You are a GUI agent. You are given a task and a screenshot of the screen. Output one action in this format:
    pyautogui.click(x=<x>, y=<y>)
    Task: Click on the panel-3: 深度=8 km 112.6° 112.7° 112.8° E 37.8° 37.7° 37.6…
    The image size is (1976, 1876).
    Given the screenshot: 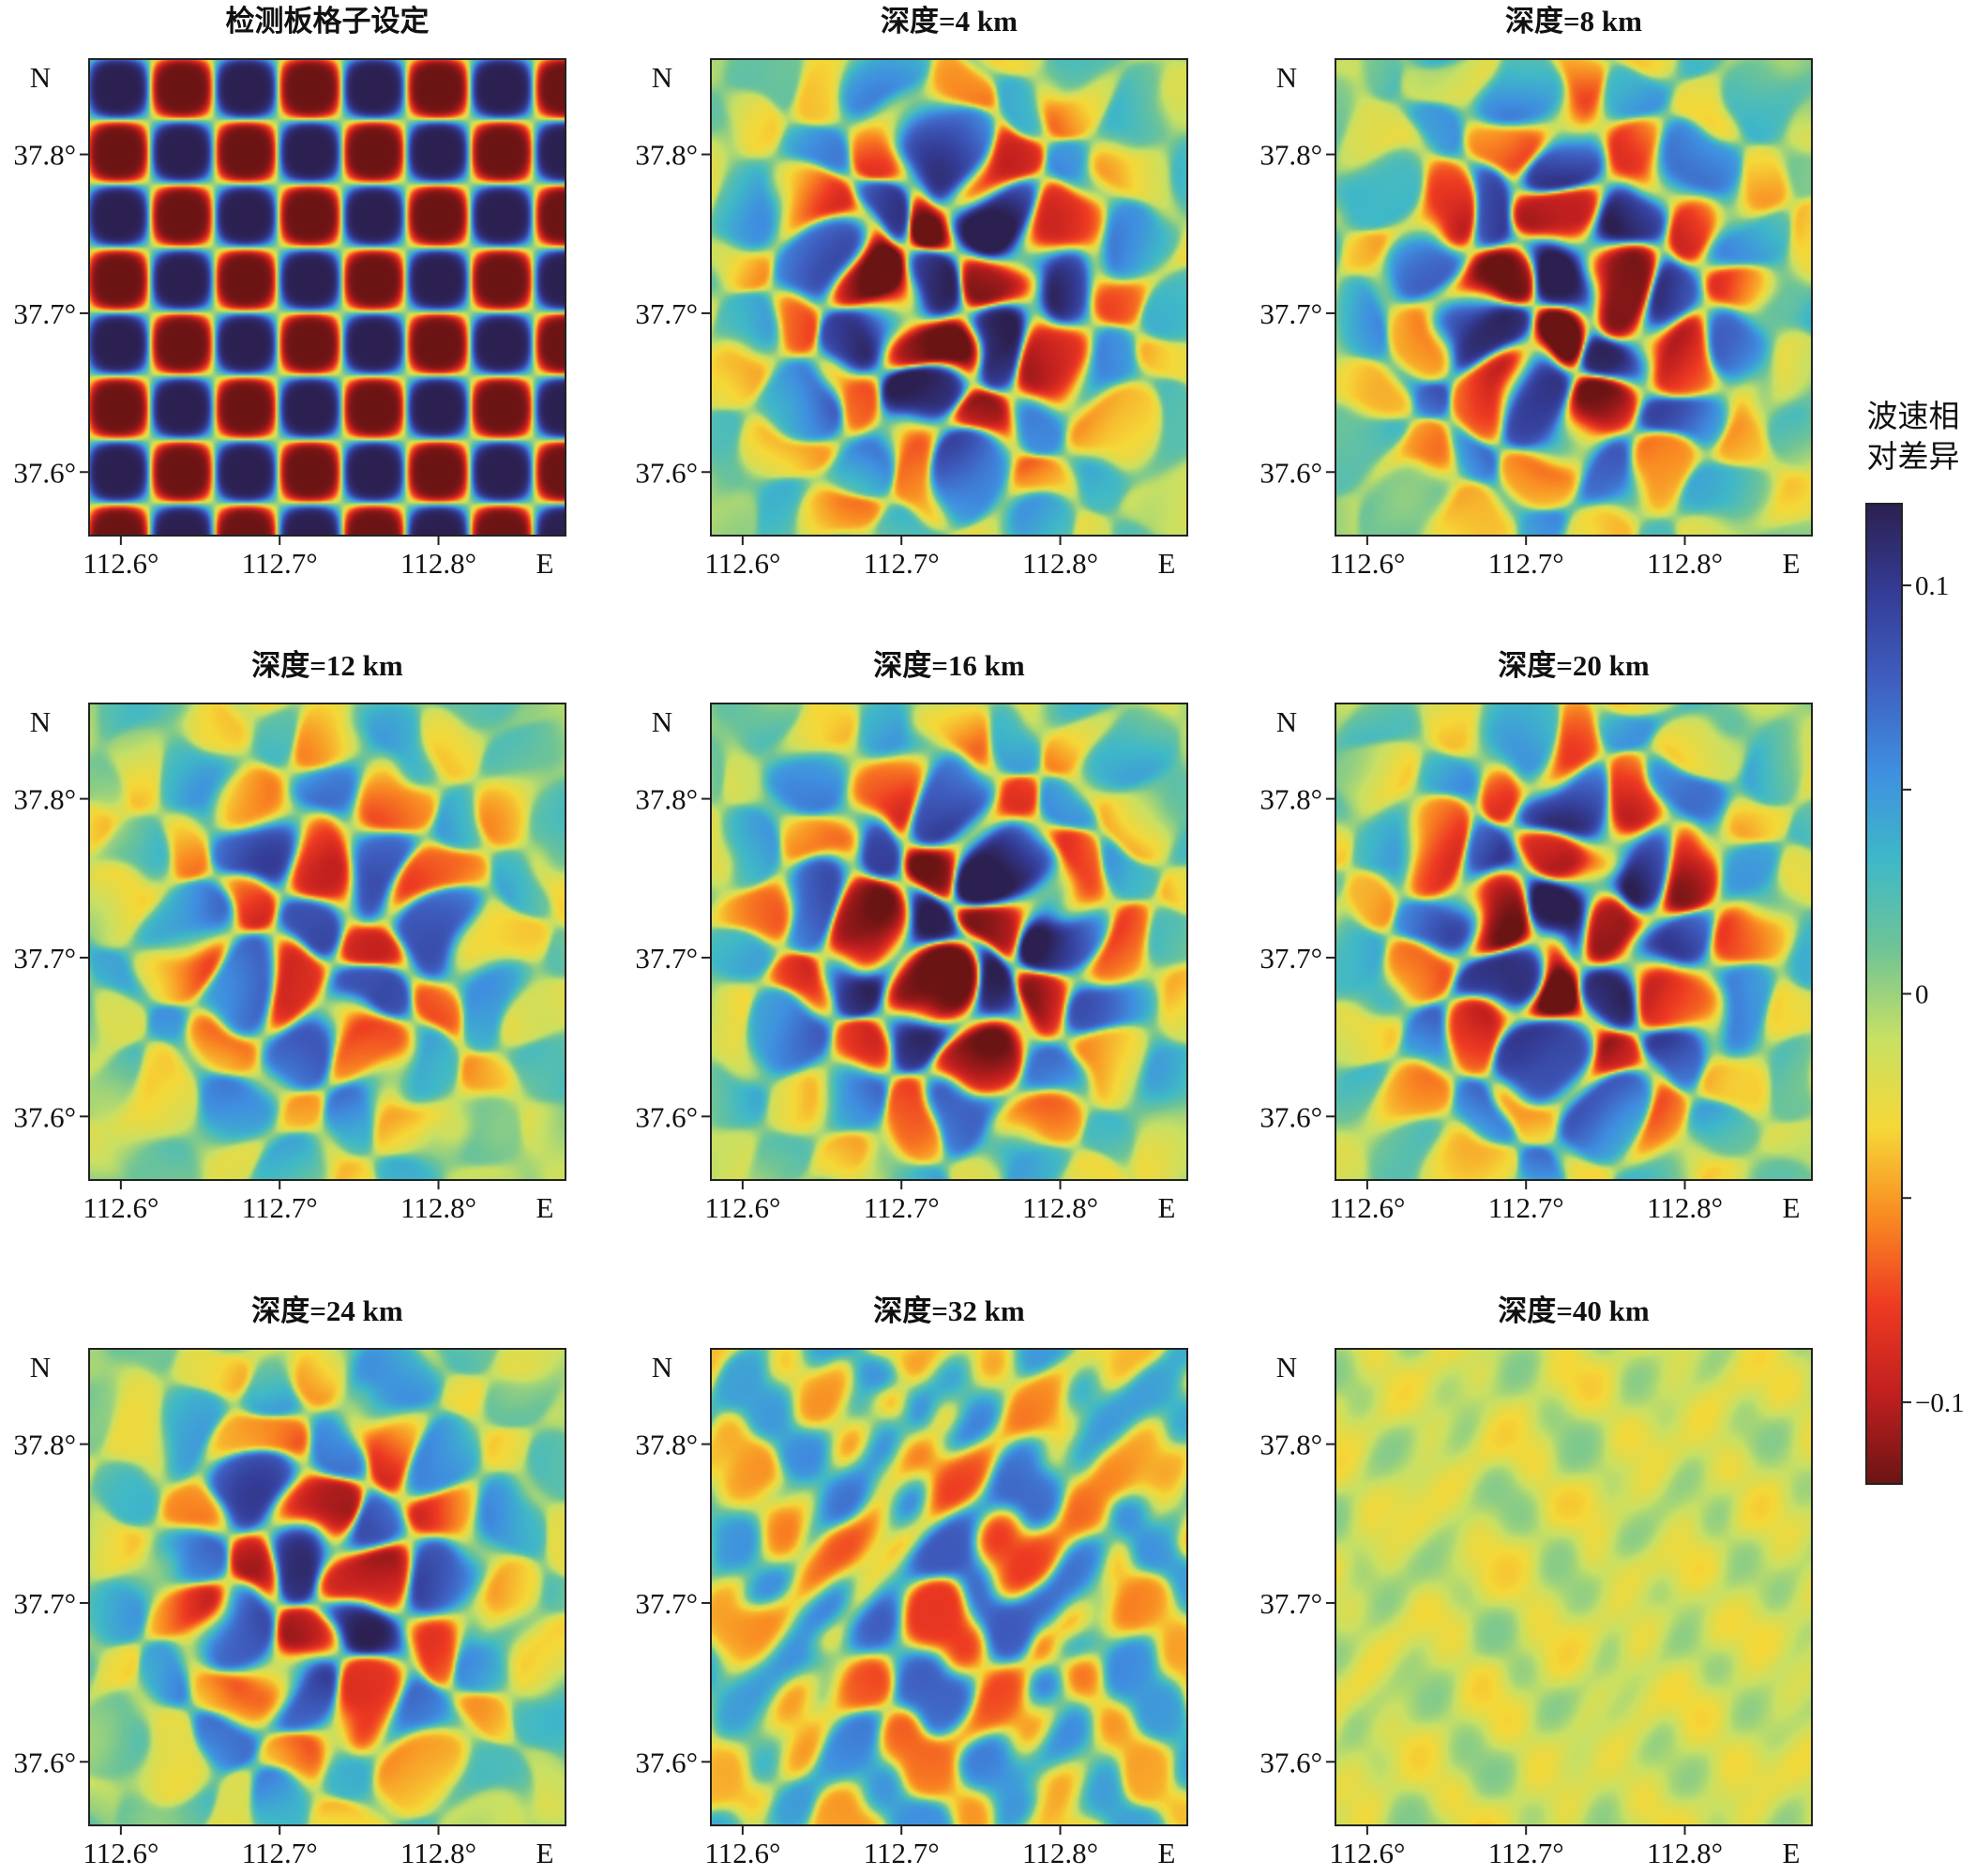 What is the action you would take?
    pyautogui.click(x=1537, y=292)
    